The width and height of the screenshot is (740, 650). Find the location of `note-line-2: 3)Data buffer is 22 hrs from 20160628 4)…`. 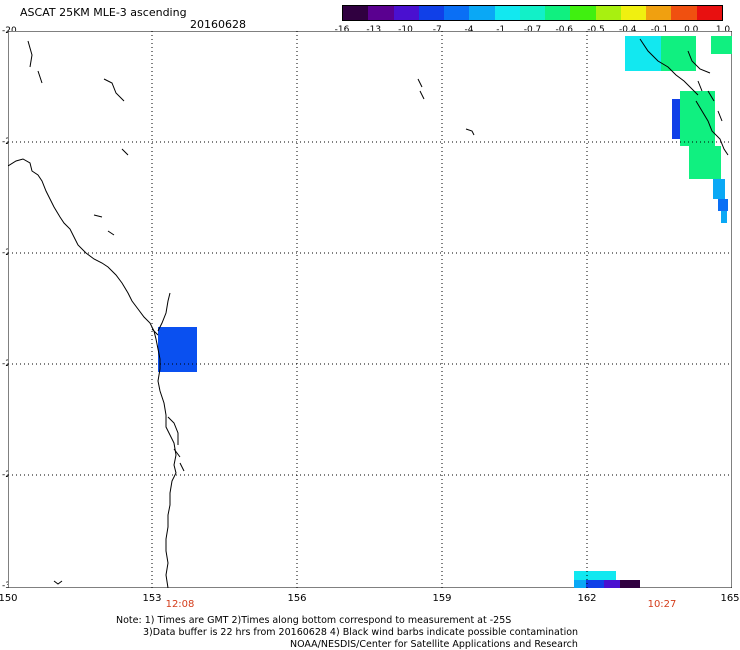

note-line-2: 3)Data buffer is 22 hrs from 20160628 4)… is located at coordinates (361, 632).